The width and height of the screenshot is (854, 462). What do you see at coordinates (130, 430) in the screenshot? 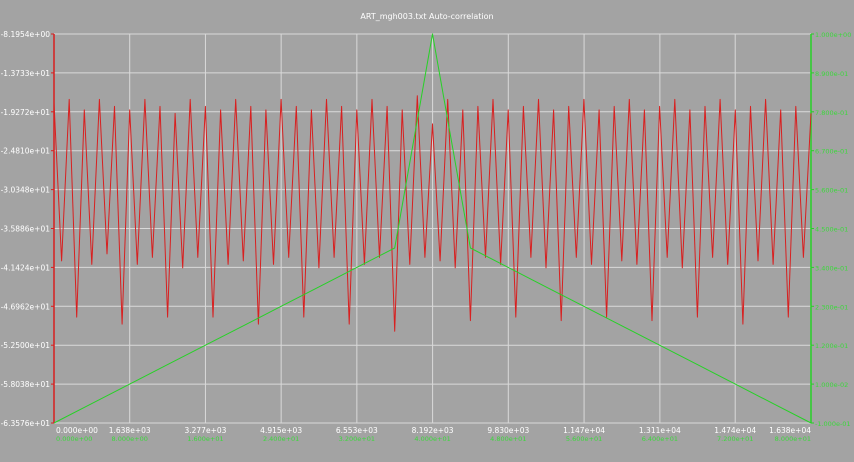
I see `x-tick-label: 1.638e+03` at bounding box center [130, 430].